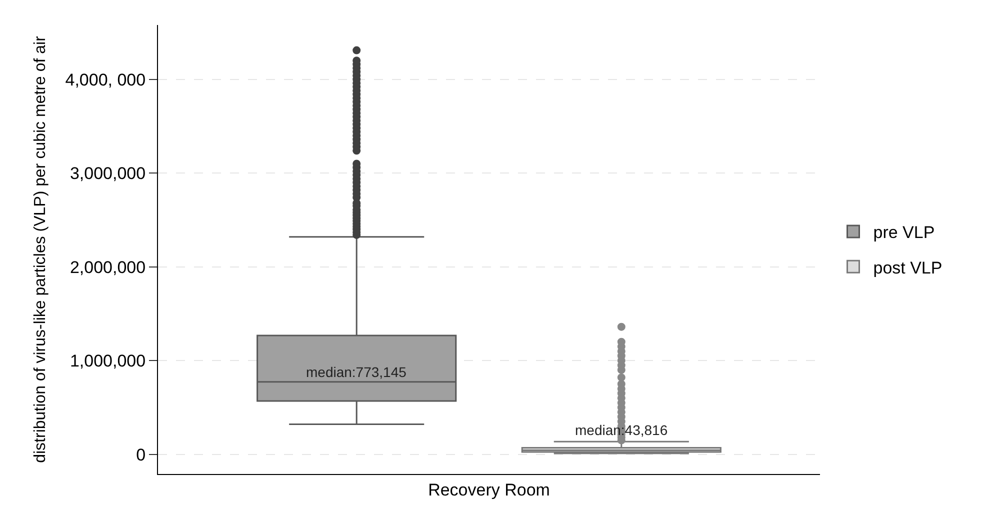 This screenshot has width=991, height=511. I want to click on y-tick-label: 4,000, 000, so click(105, 80).